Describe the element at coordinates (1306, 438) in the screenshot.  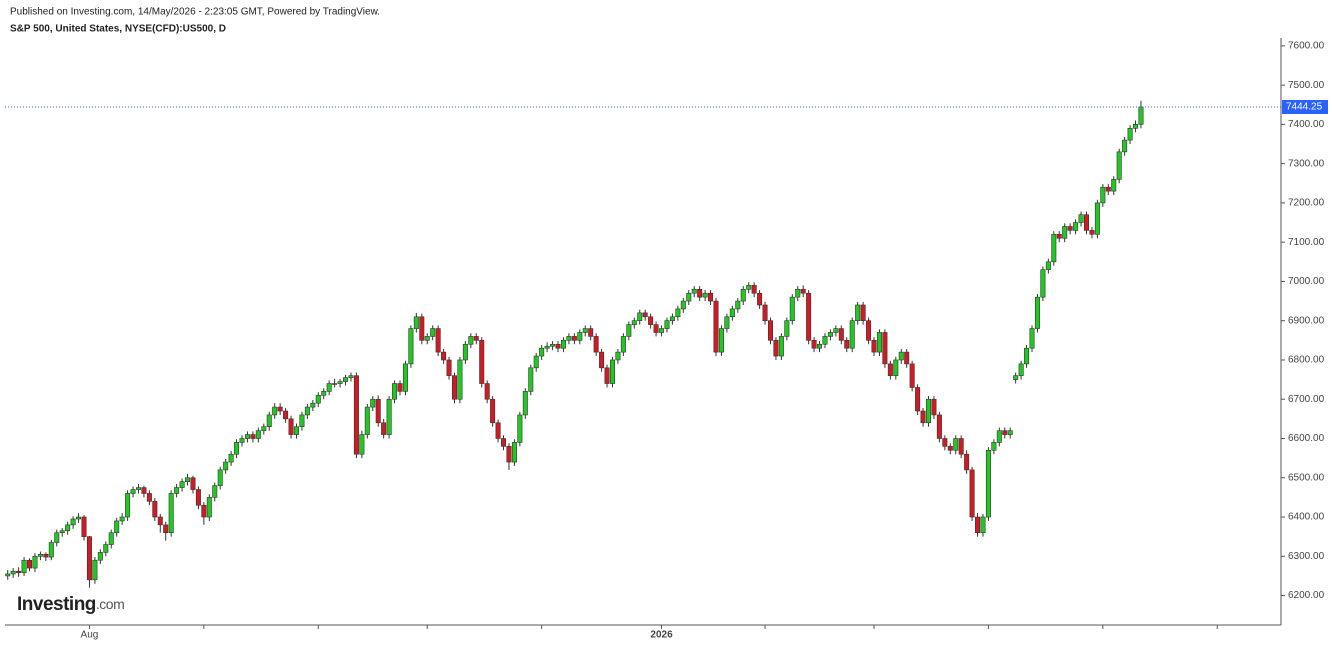
I see `y-tick-label: 6600.00` at that location.